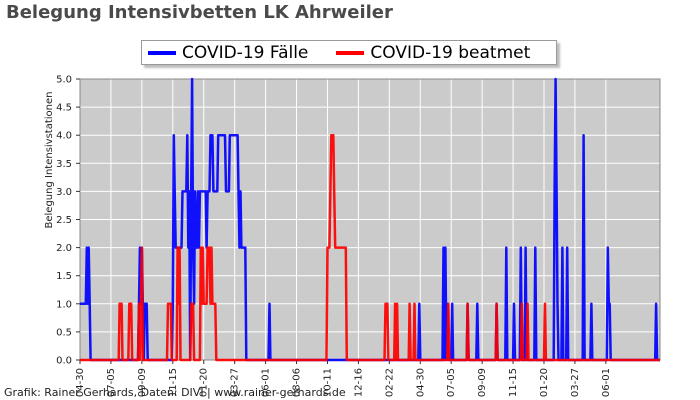 The height and width of the screenshot is (400, 700). I want to click on x-tick-label: 02-22, so click(389, 382).